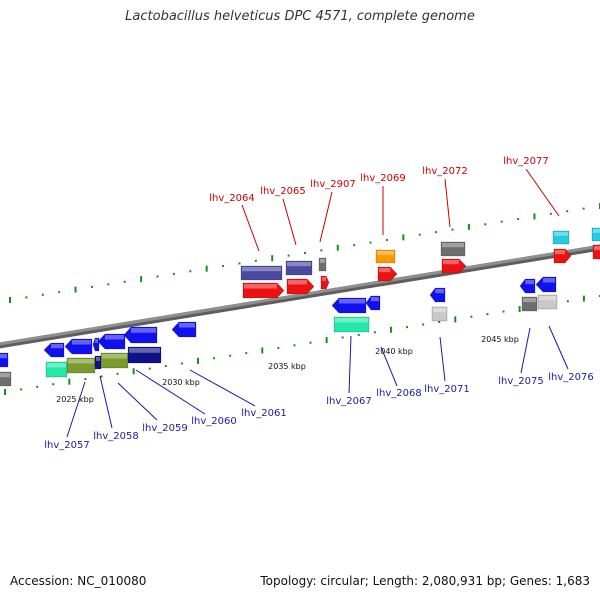  What do you see at coordinates (115, 436) in the screenshot?
I see `gene-label-lhv_2058: lhv_2058` at bounding box center [115, 436].